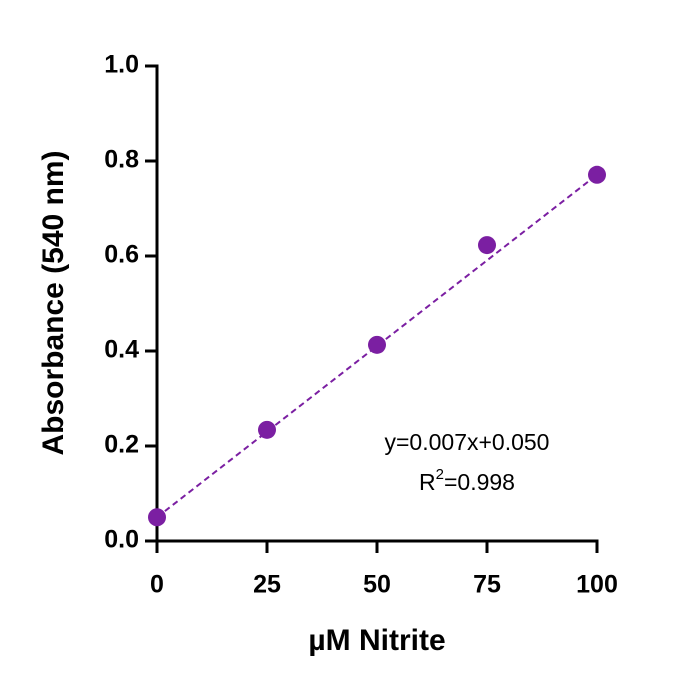 The width and height of the screenshot is (700, 700). What do you see at coordinates (487, 585) in the screenshot?
I see `x-tick-label: 75` at bounding box center [487, 585].